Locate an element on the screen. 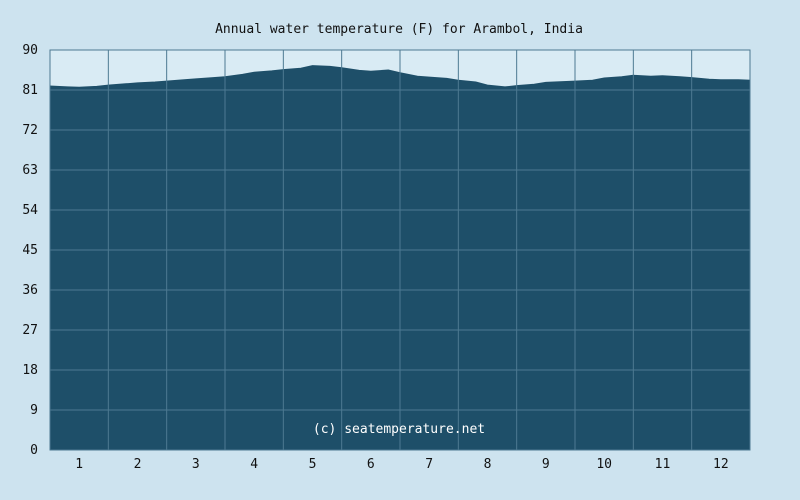  x-tick-label: 8 is located at coordinates (488, 464).